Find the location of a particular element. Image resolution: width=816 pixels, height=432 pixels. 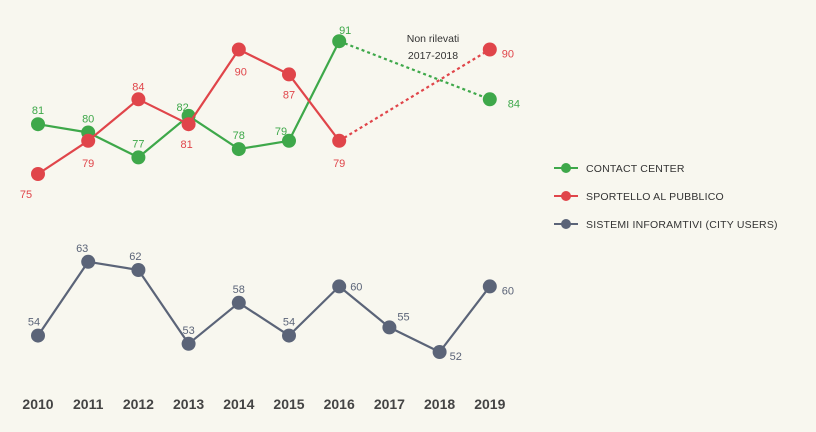

data-label: 82 is located at coordinates (182, 108).